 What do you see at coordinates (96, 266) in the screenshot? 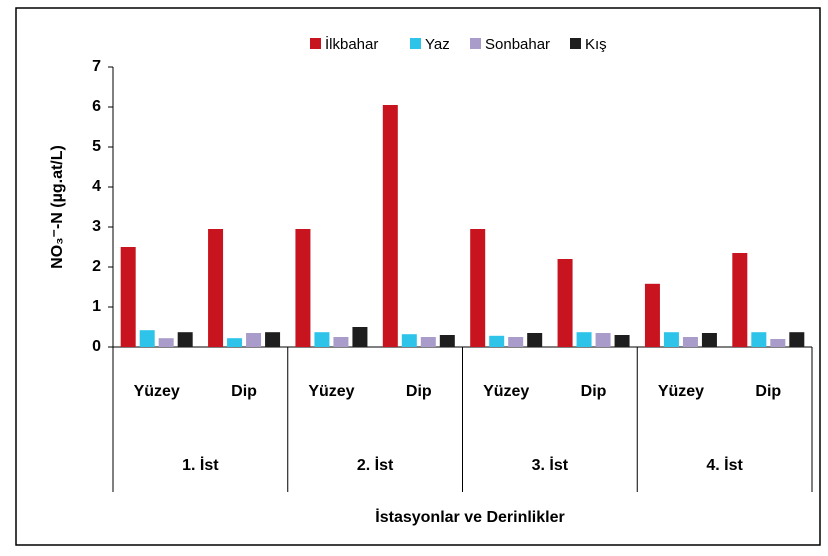
I see `y-tick-label: 2` at bounding box center [96, 266].